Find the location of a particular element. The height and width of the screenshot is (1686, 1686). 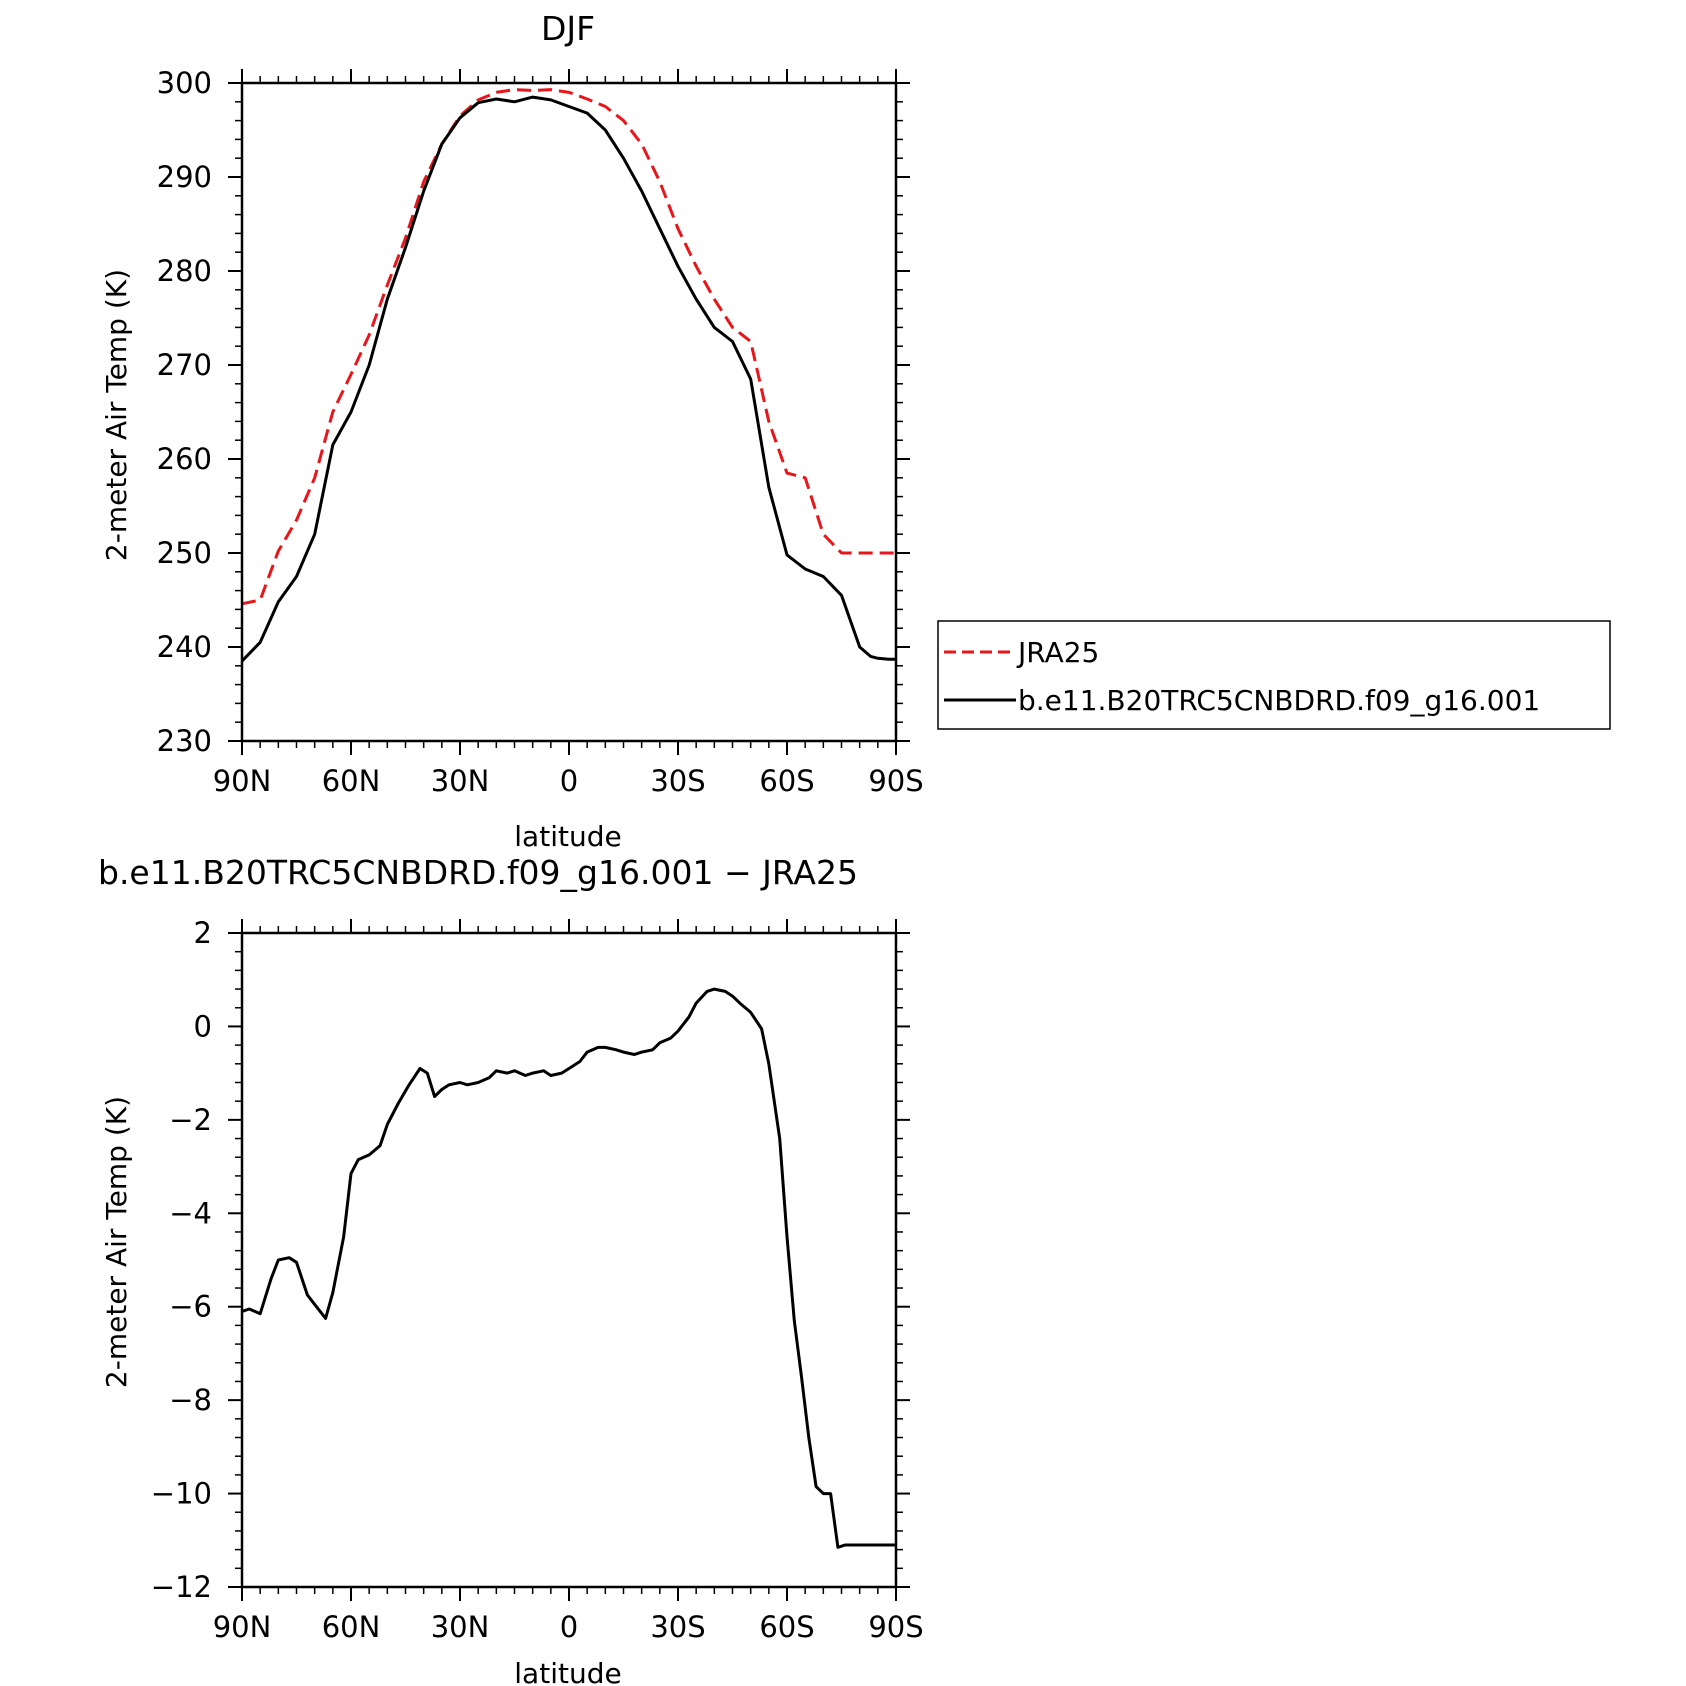

bottom-y-tick-label: 2 is located at coordinates (203, 933).